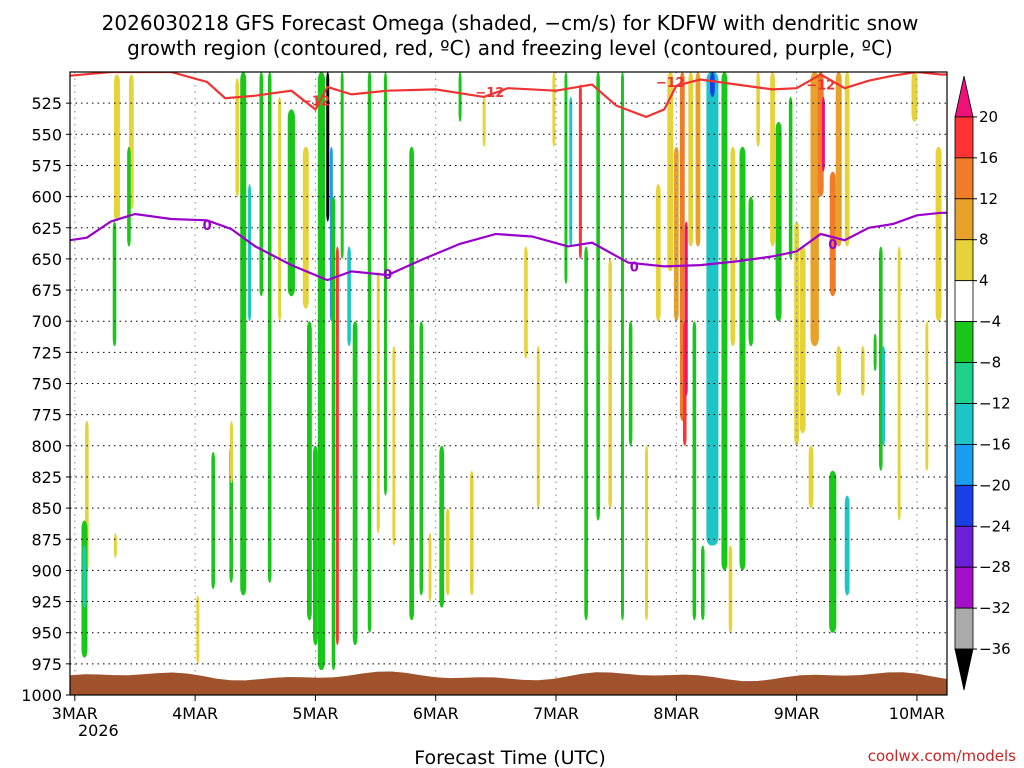 The image size is (1024, 768). Describe the element at coordinates (984, 281) in the screenshot. I see `colorbar-tick-label-4: 4` at that location.